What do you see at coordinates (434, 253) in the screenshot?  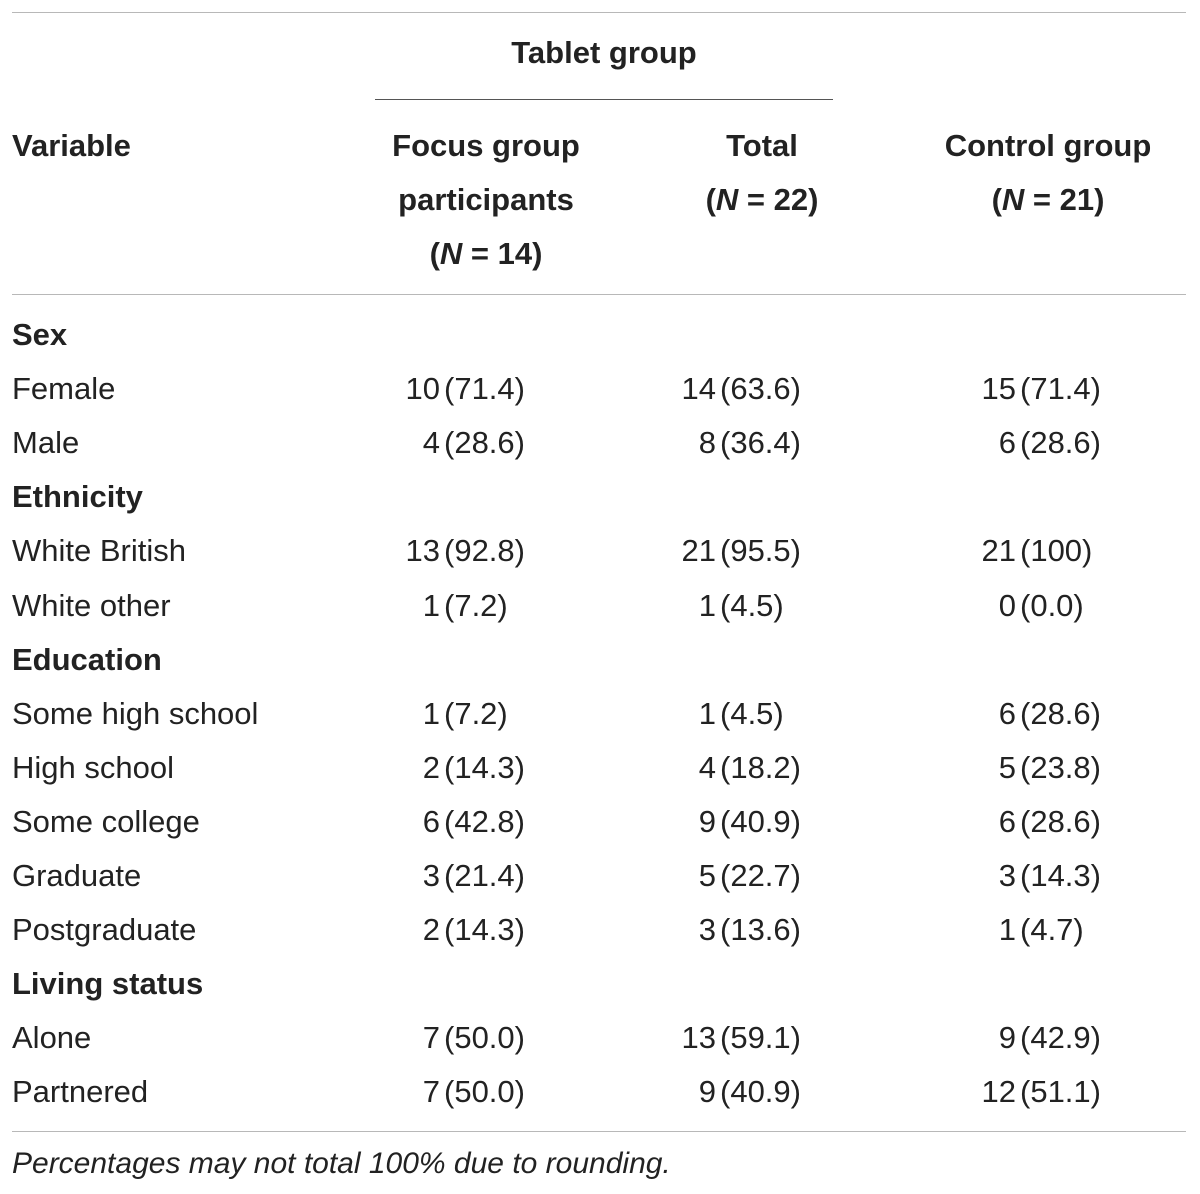 I see `header-focus-n-prefix: (` at bounding box center [434, 253].